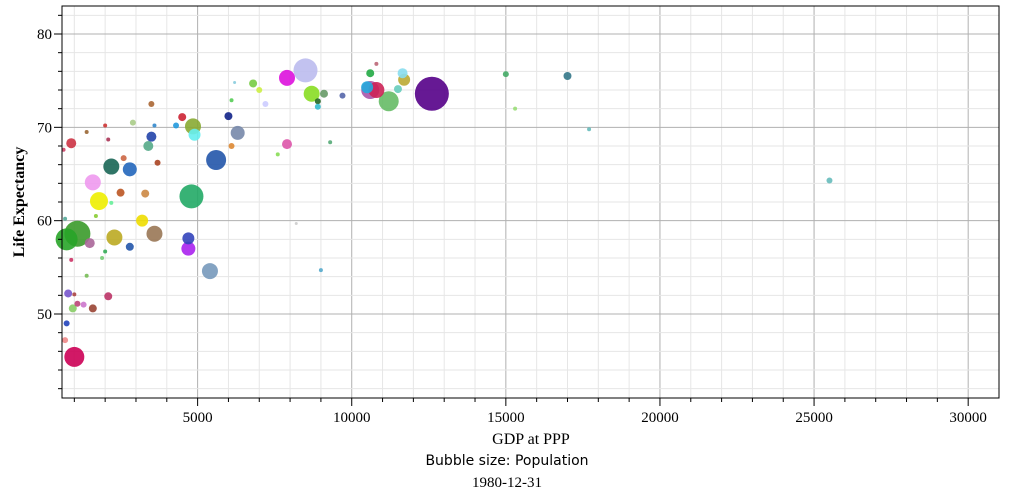 The image size is (1022, 498). Describe the element at coordinates (506, 418) in the screenshot. I see `x-tick-label: 15000` at that location.